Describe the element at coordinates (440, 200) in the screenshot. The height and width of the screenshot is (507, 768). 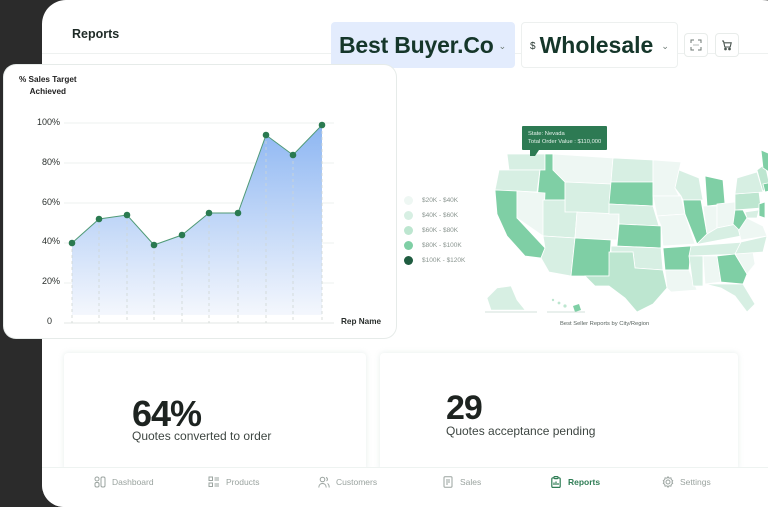
I see `legend-label: $20K - $40K` at that location.